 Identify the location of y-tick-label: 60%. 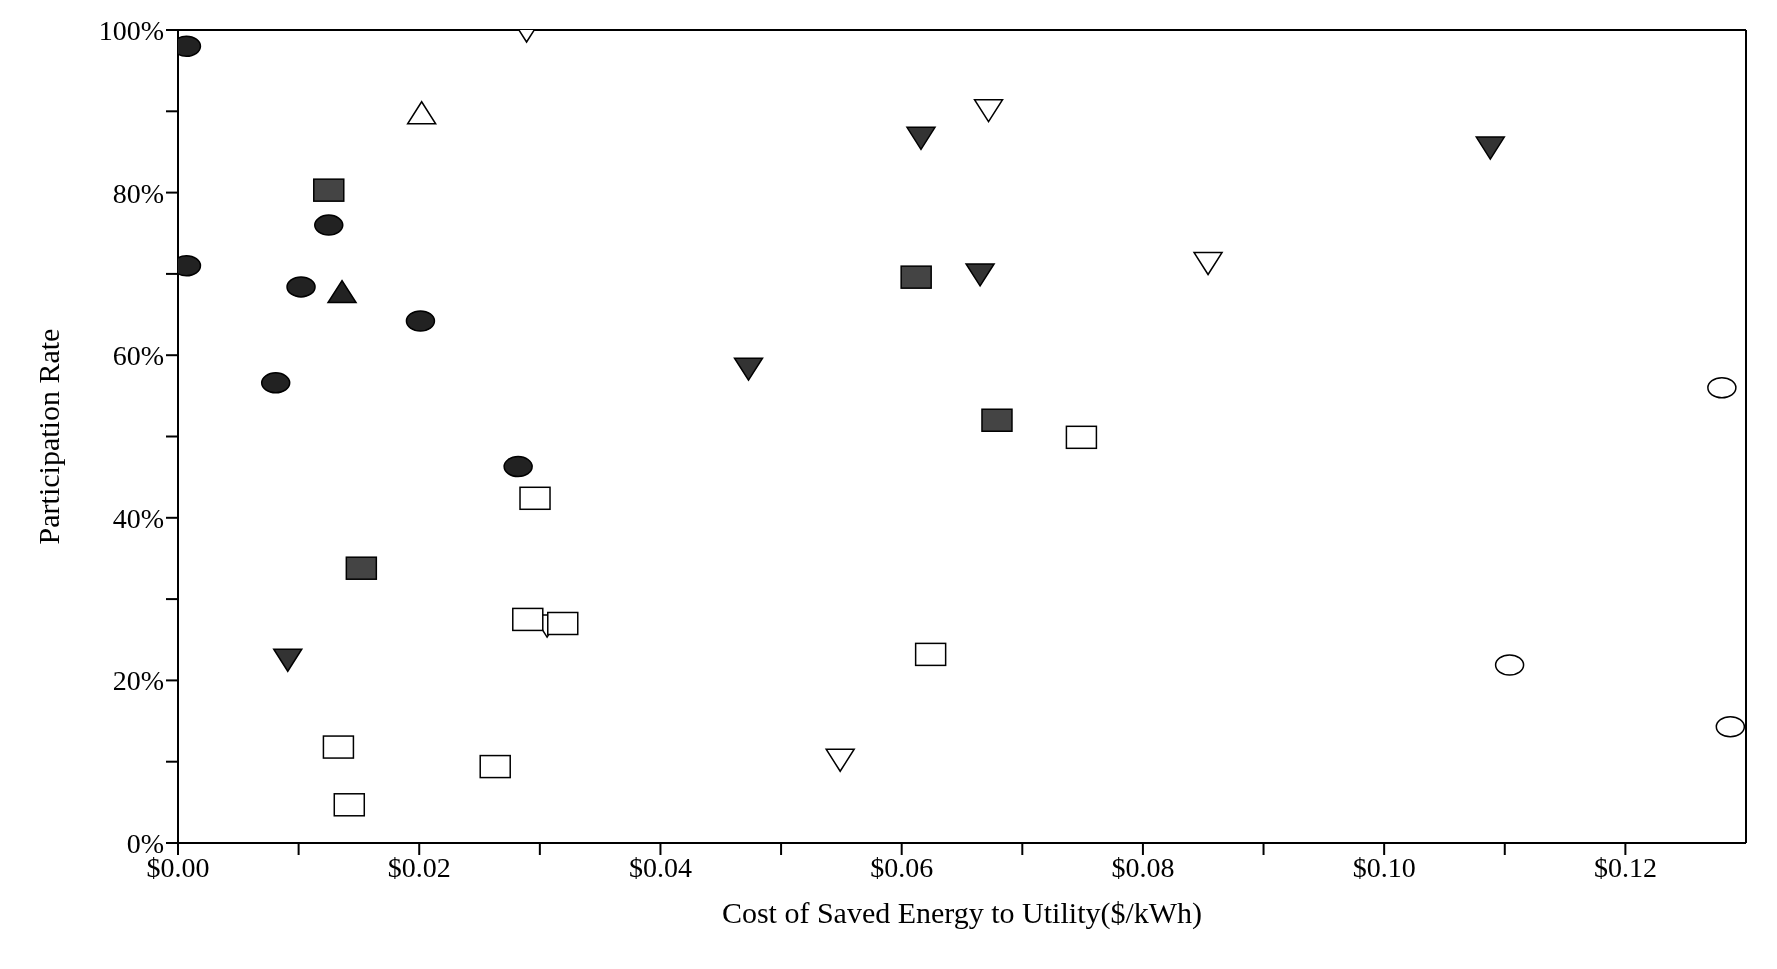
(138, 356).